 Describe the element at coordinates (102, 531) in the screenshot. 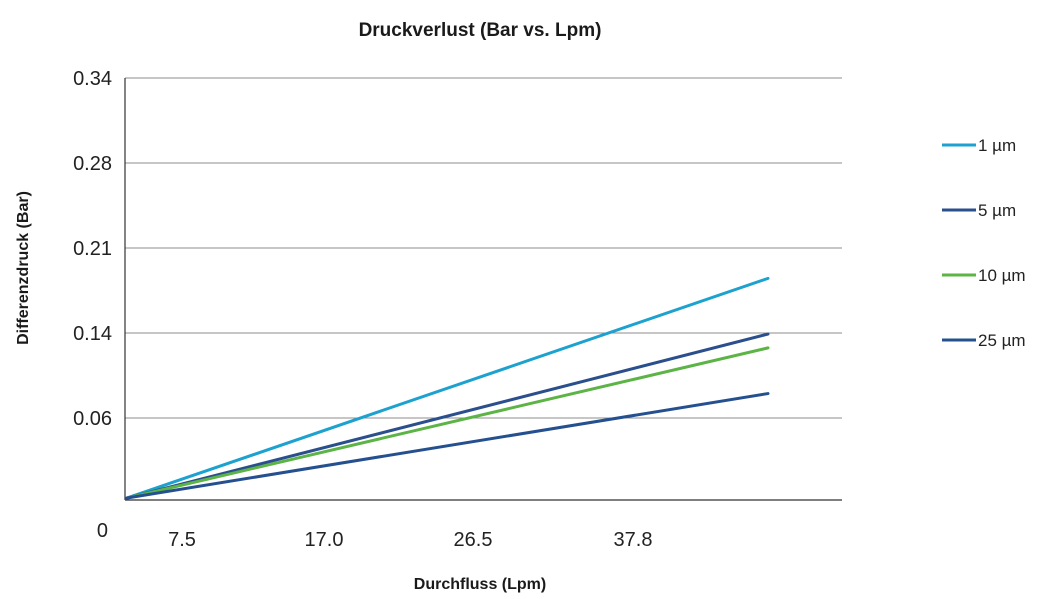

I see `y-tick-label: 0` at that location.